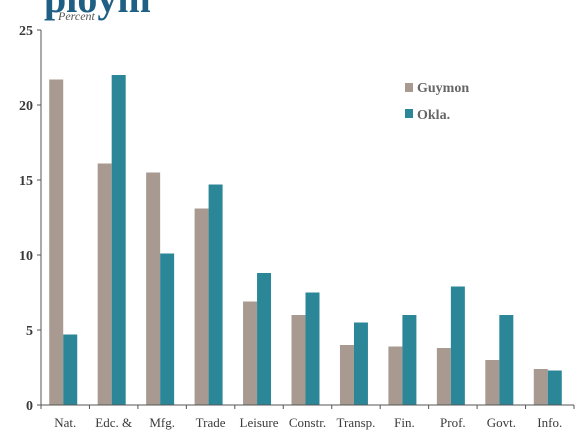 This screenshot has height=433, width=579. I want to click on y-tick-label: 15, so click(26, 181).